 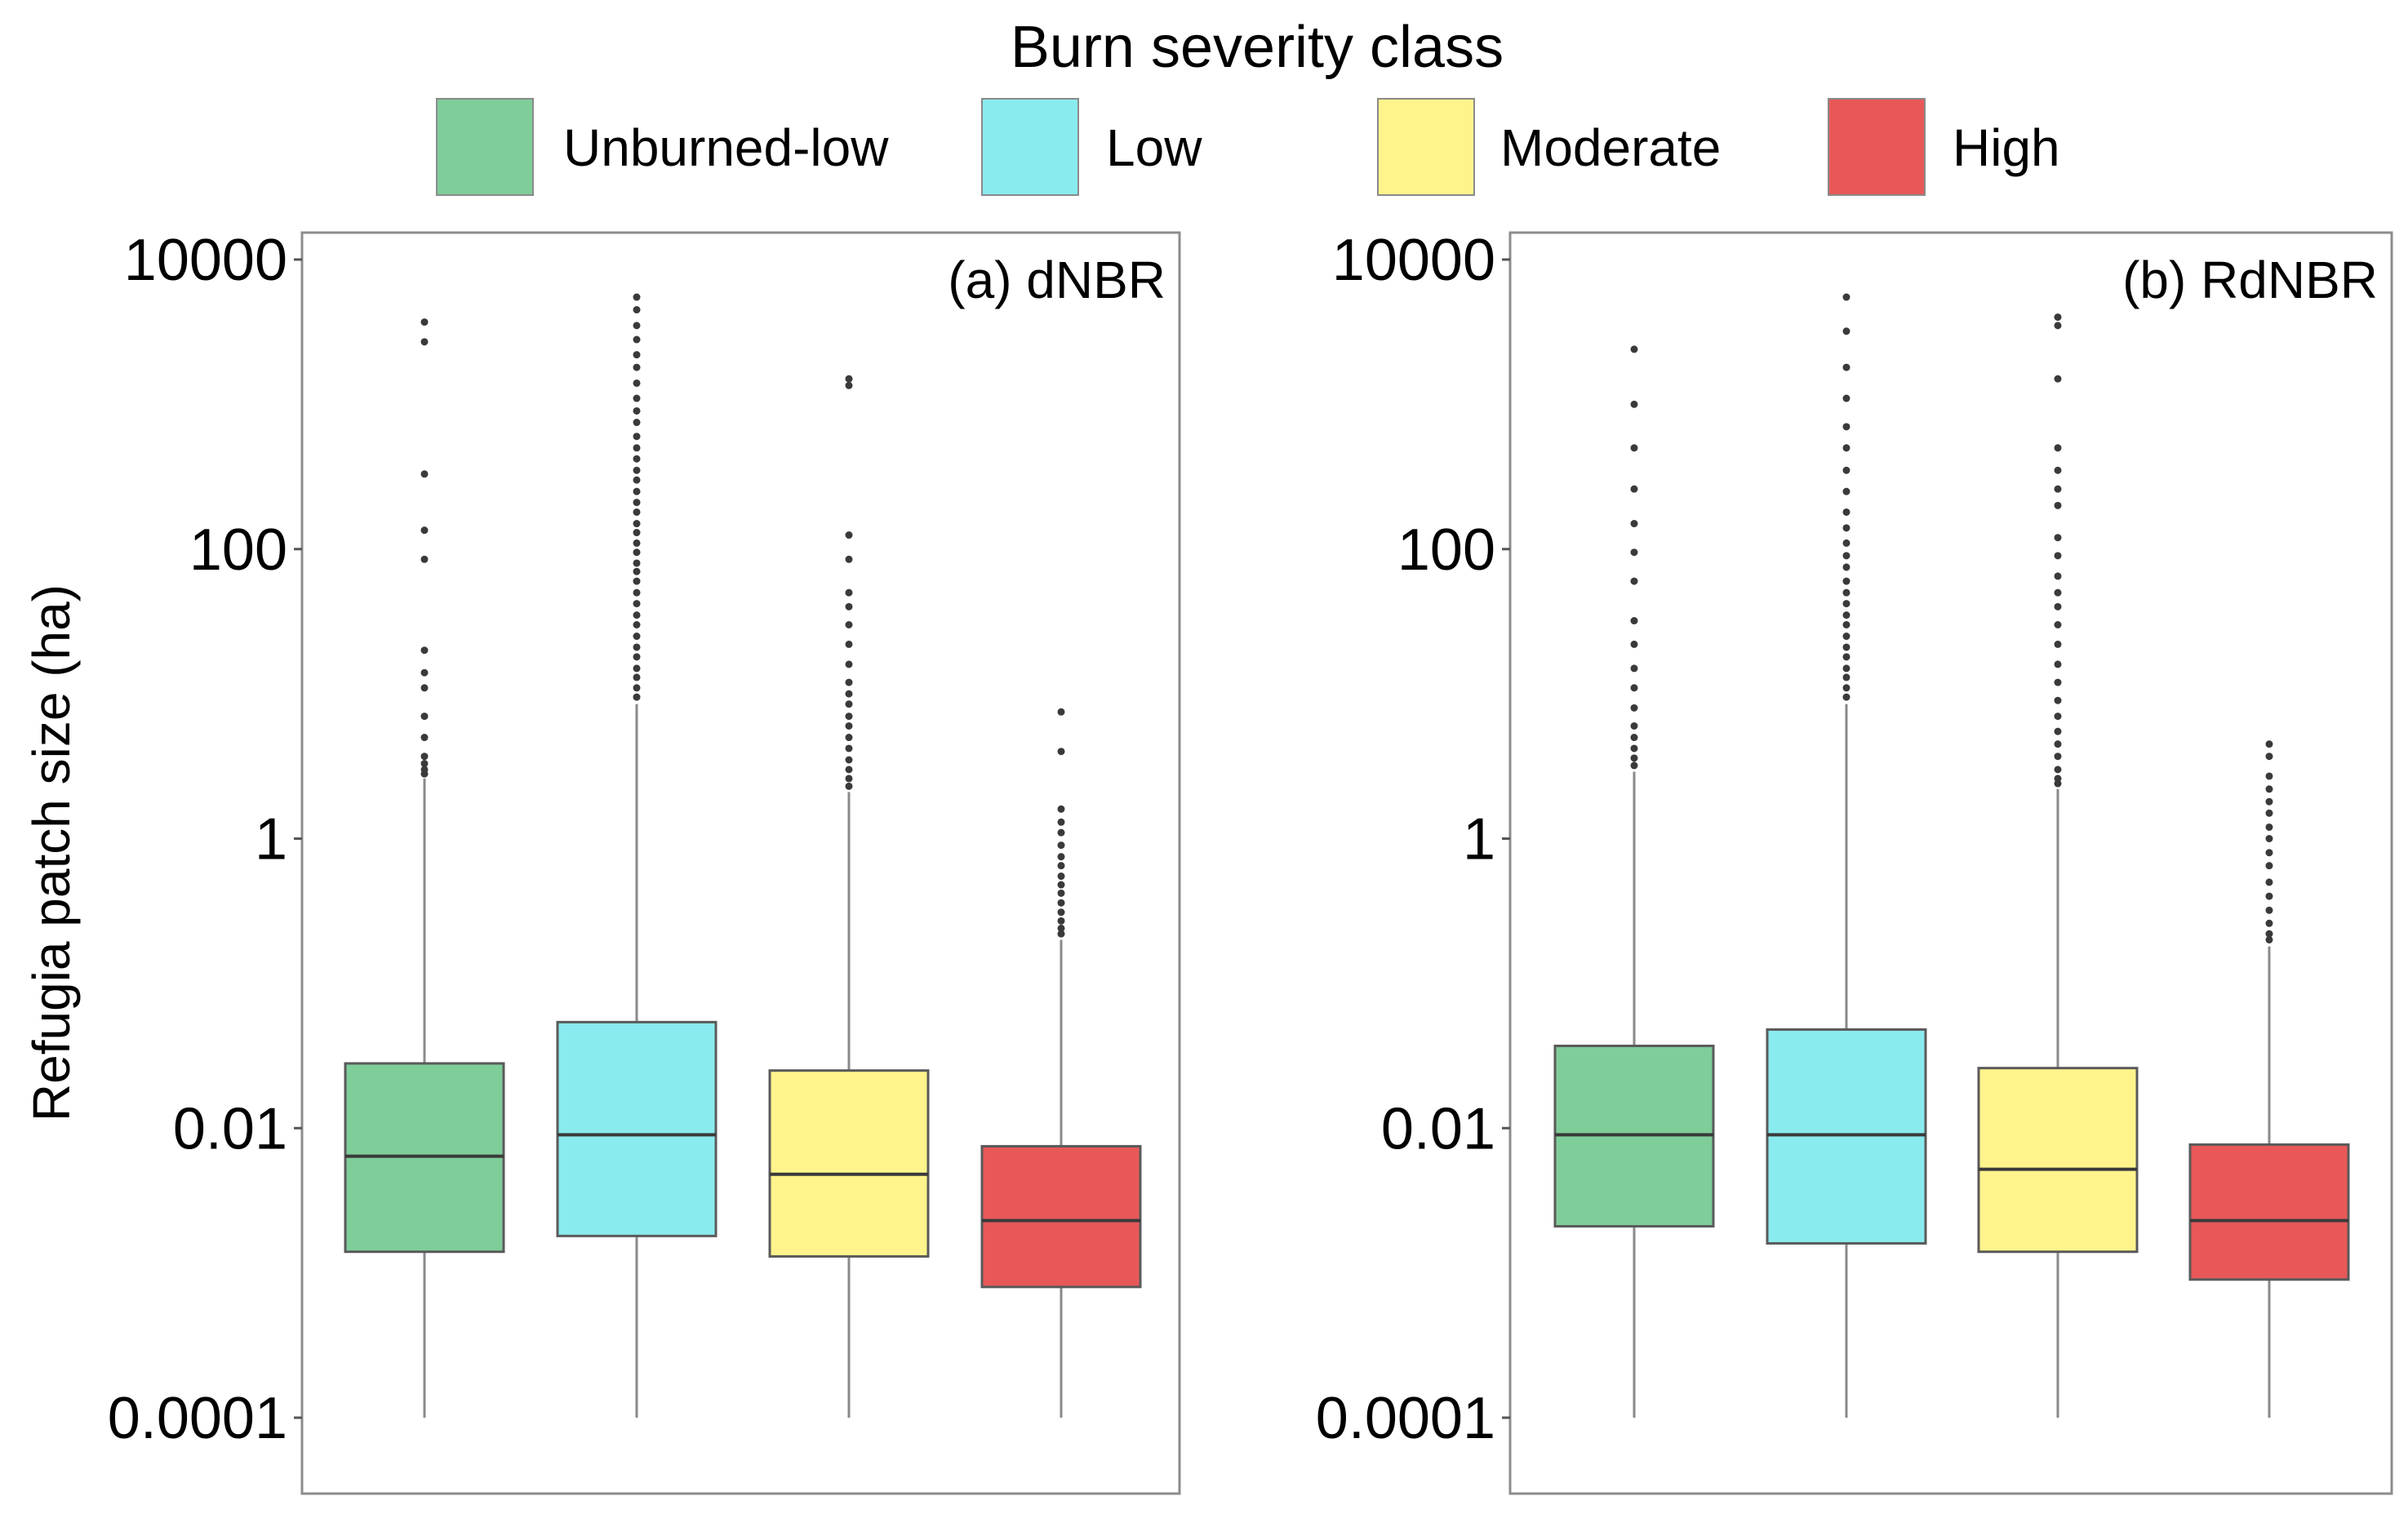 I want to click on legend-swatch-high, so click(x=1877, y=147).